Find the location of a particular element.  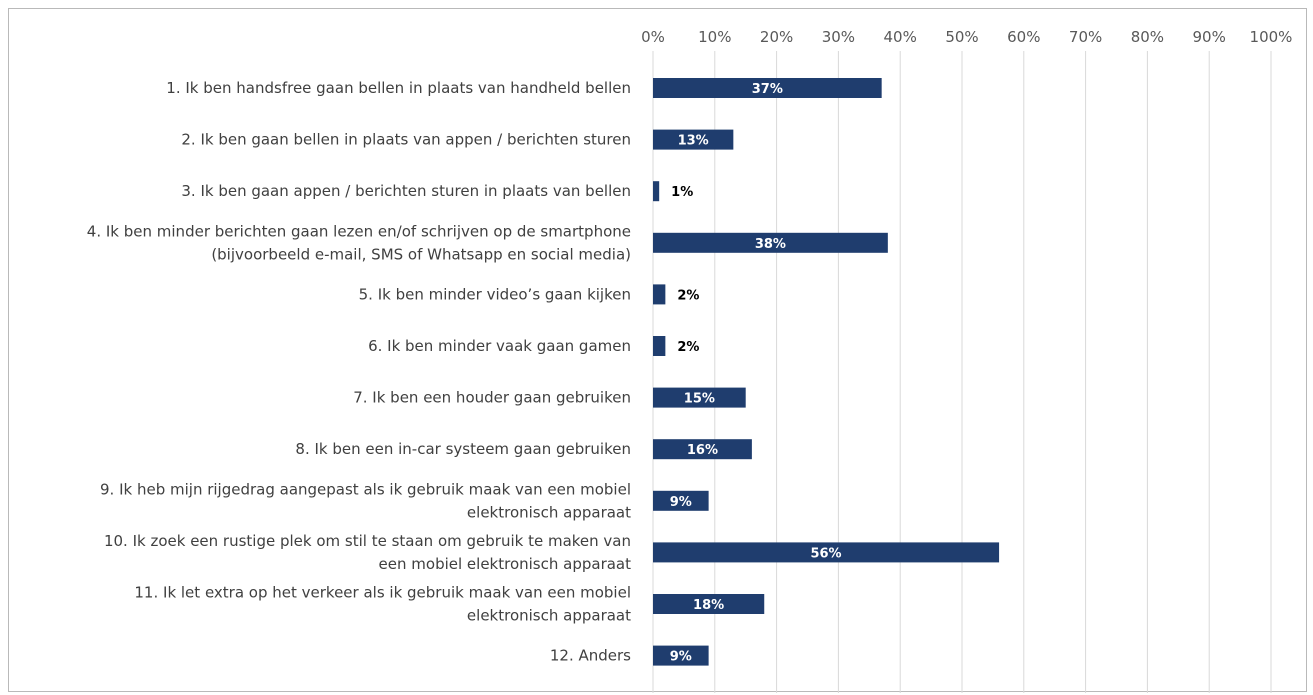

x-tick-label: 50% is located at coordinates (961, 37).